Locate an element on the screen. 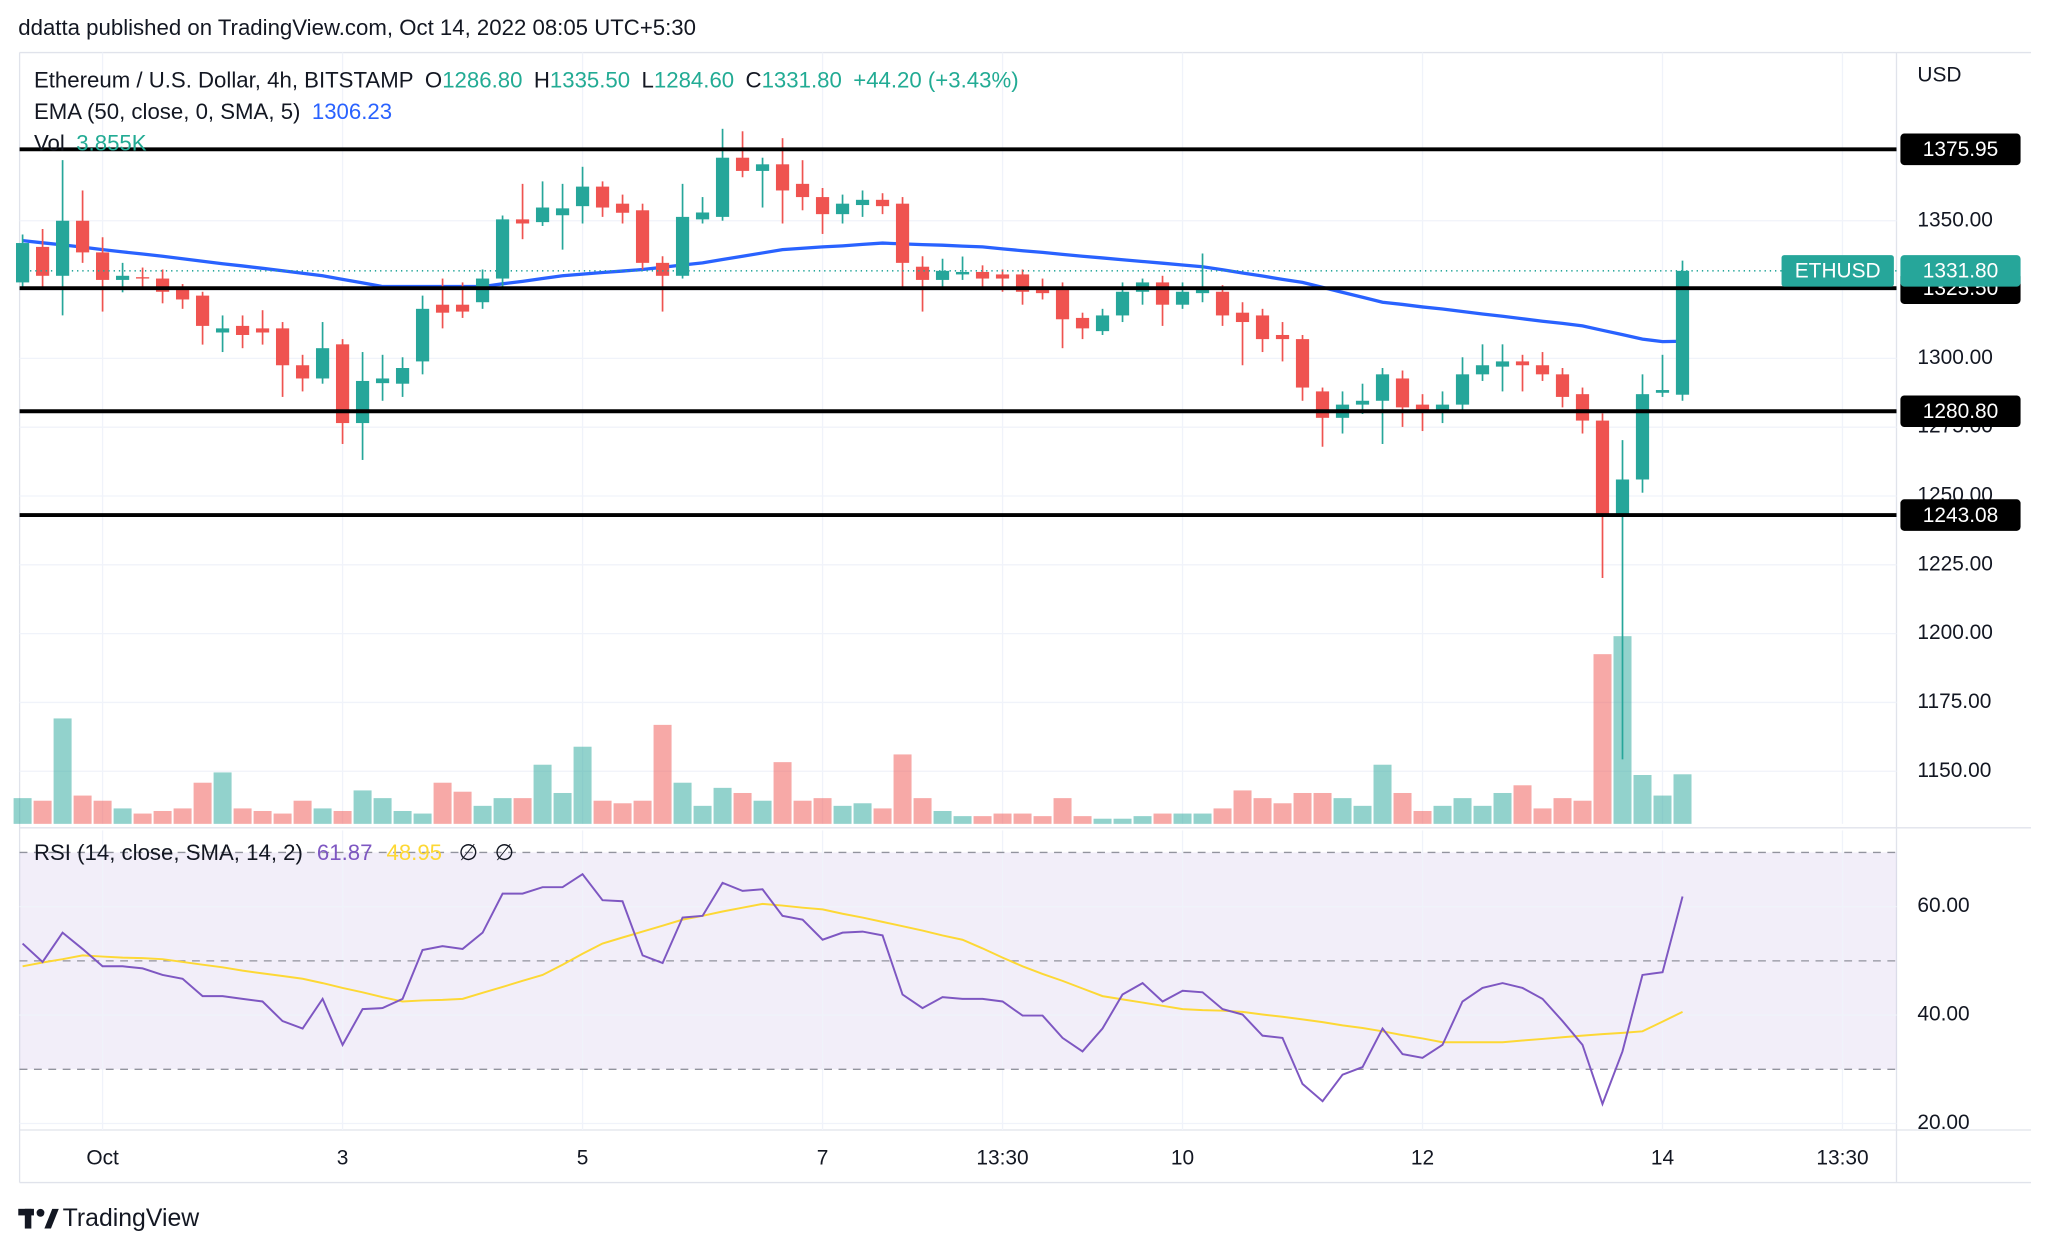 Image resolution: width=2048 pixels, height=1243 pixels. legend-ema: EMA (50, close, 0, SMA, 5) 1306.23 is located at coordinates (213, 111).